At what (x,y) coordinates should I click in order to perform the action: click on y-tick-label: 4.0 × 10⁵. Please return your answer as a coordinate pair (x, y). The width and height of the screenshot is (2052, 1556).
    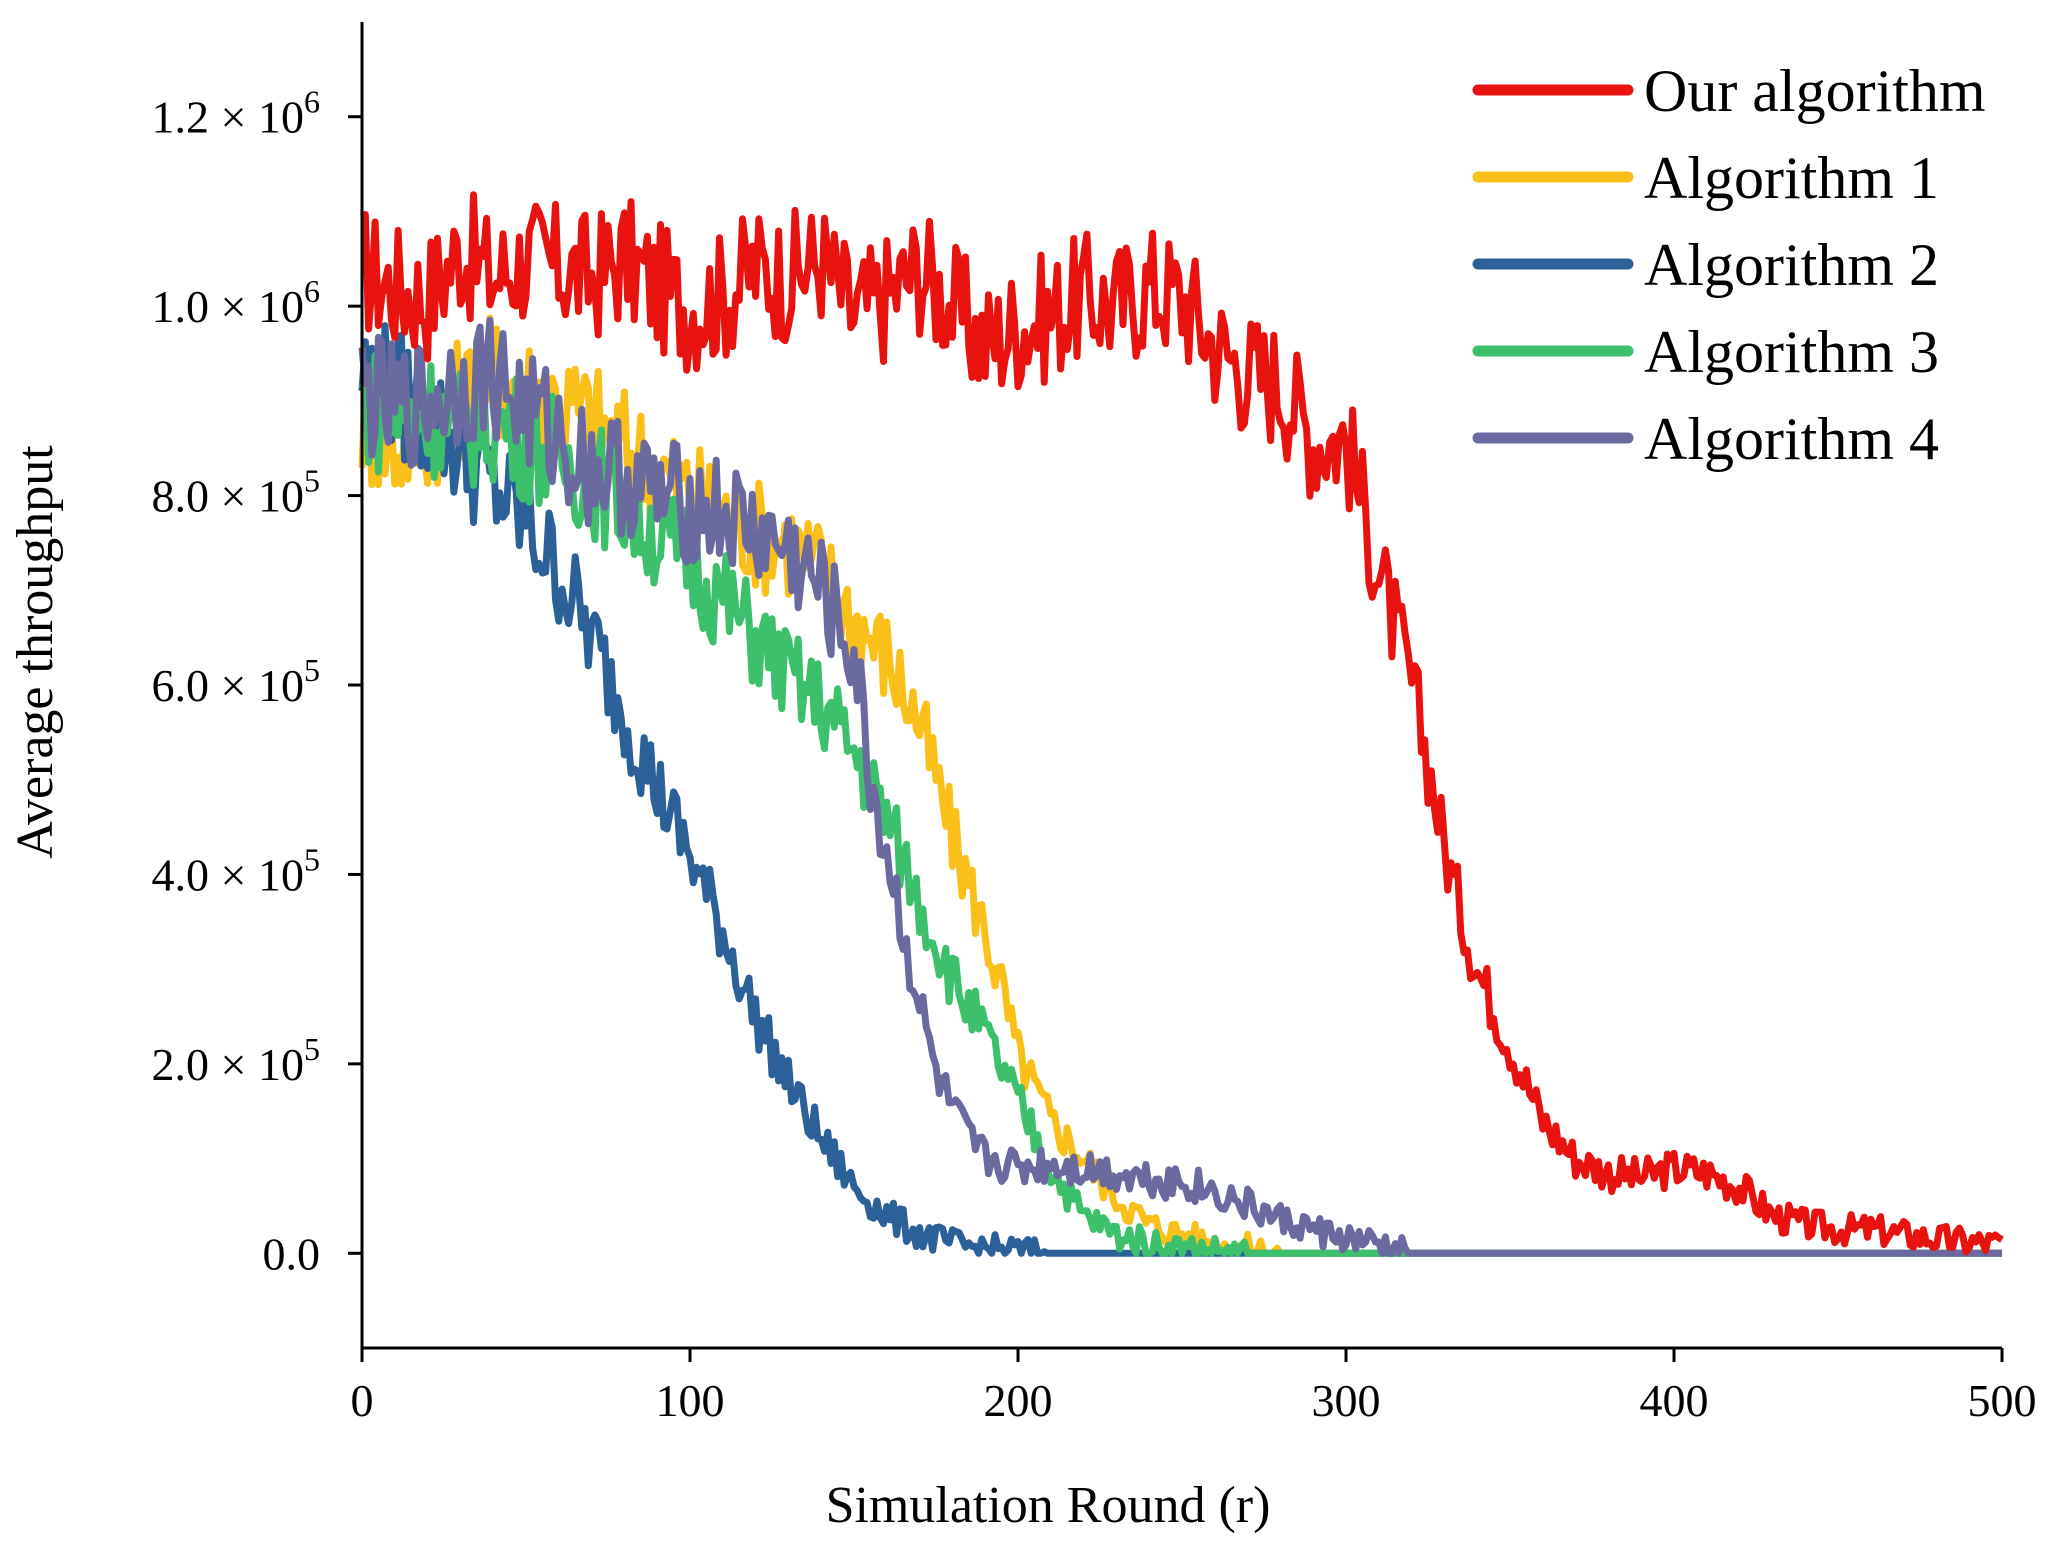
    Looking at the image, I should click on (236, 870).